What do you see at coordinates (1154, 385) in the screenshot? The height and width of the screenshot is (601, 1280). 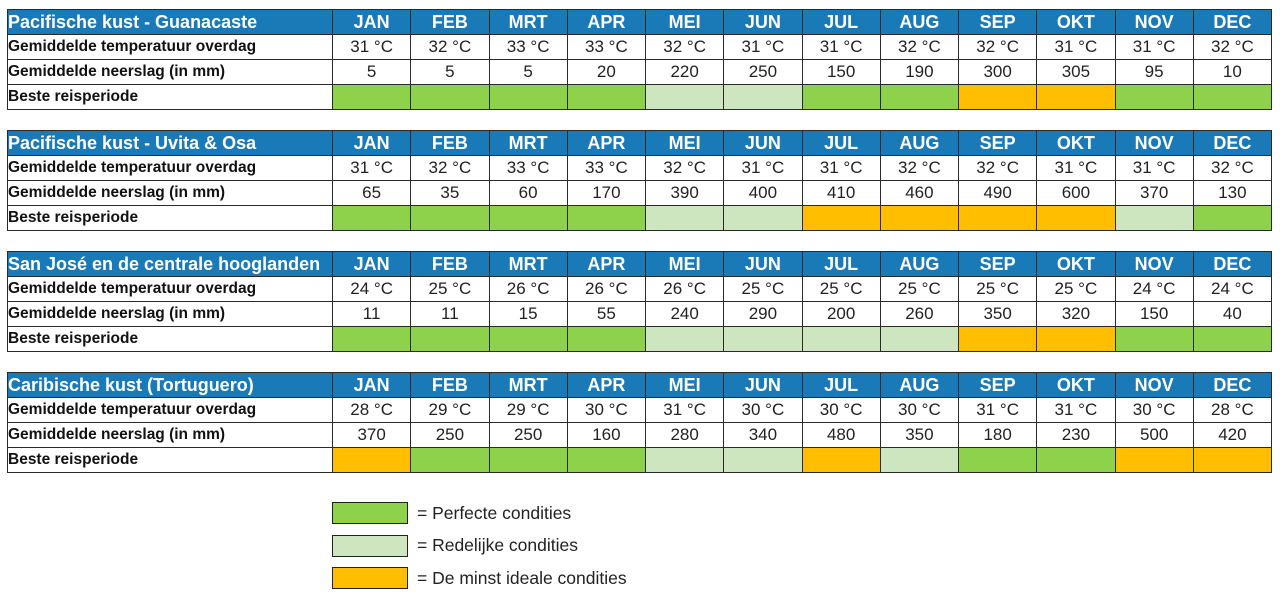 I see `month-header: NOV` at bounding box center [1154, 385].